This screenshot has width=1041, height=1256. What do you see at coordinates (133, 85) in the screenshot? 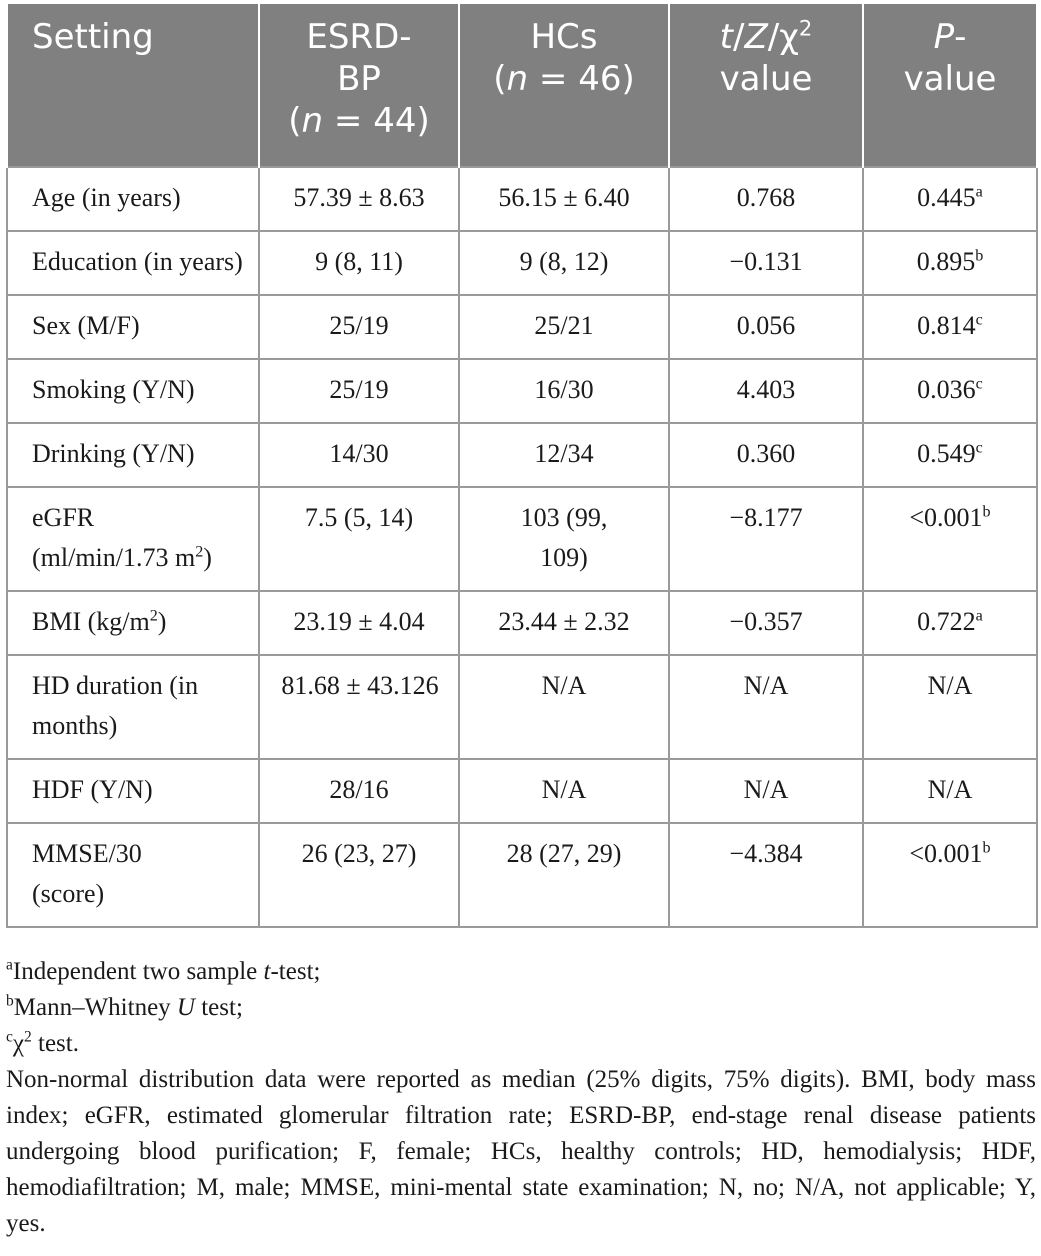
I see `header-setting: Setting` at bounding box center [133, 85].